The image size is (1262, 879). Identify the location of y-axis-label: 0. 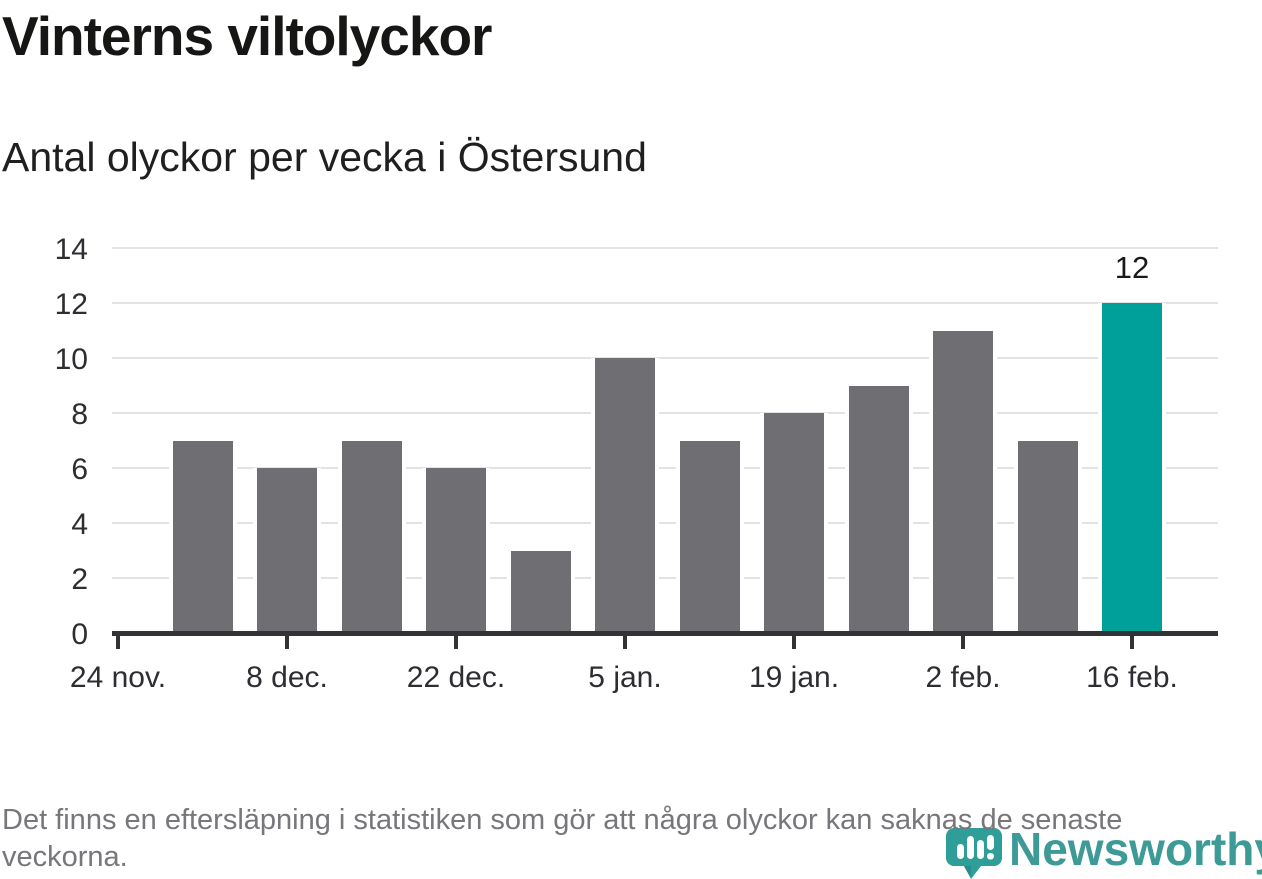
(79, 634).